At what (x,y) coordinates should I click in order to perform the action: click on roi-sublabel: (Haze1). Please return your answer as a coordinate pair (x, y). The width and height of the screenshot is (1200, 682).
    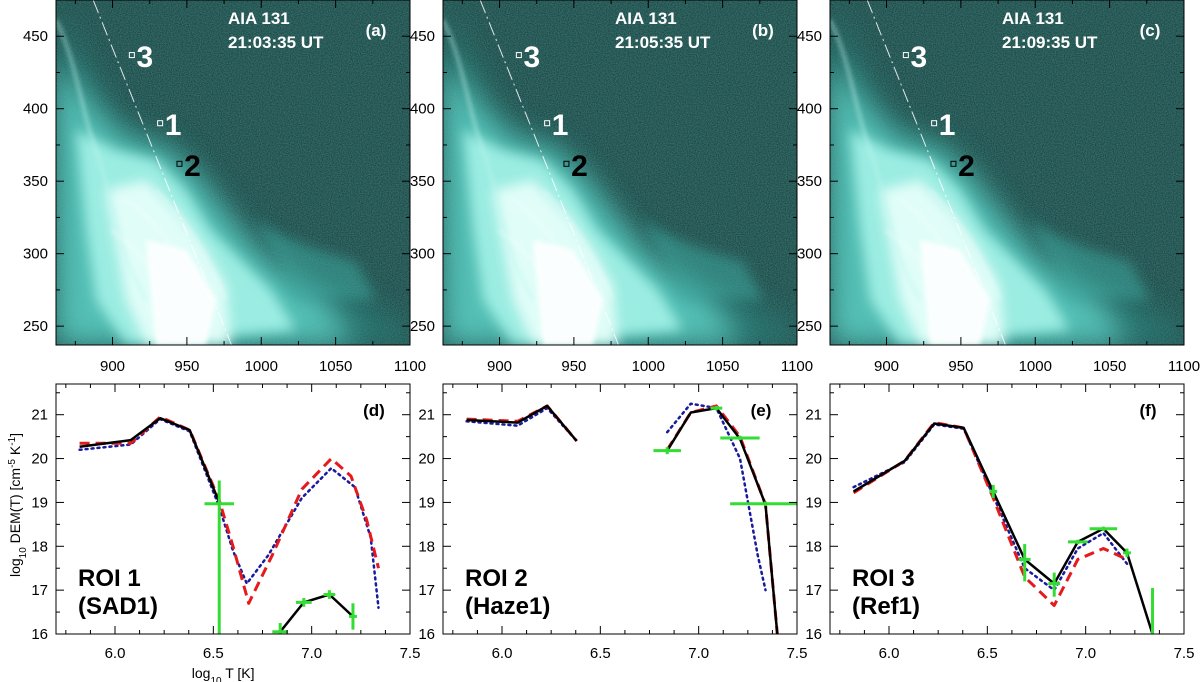
    Looking at the image, I should click on (507, 606).